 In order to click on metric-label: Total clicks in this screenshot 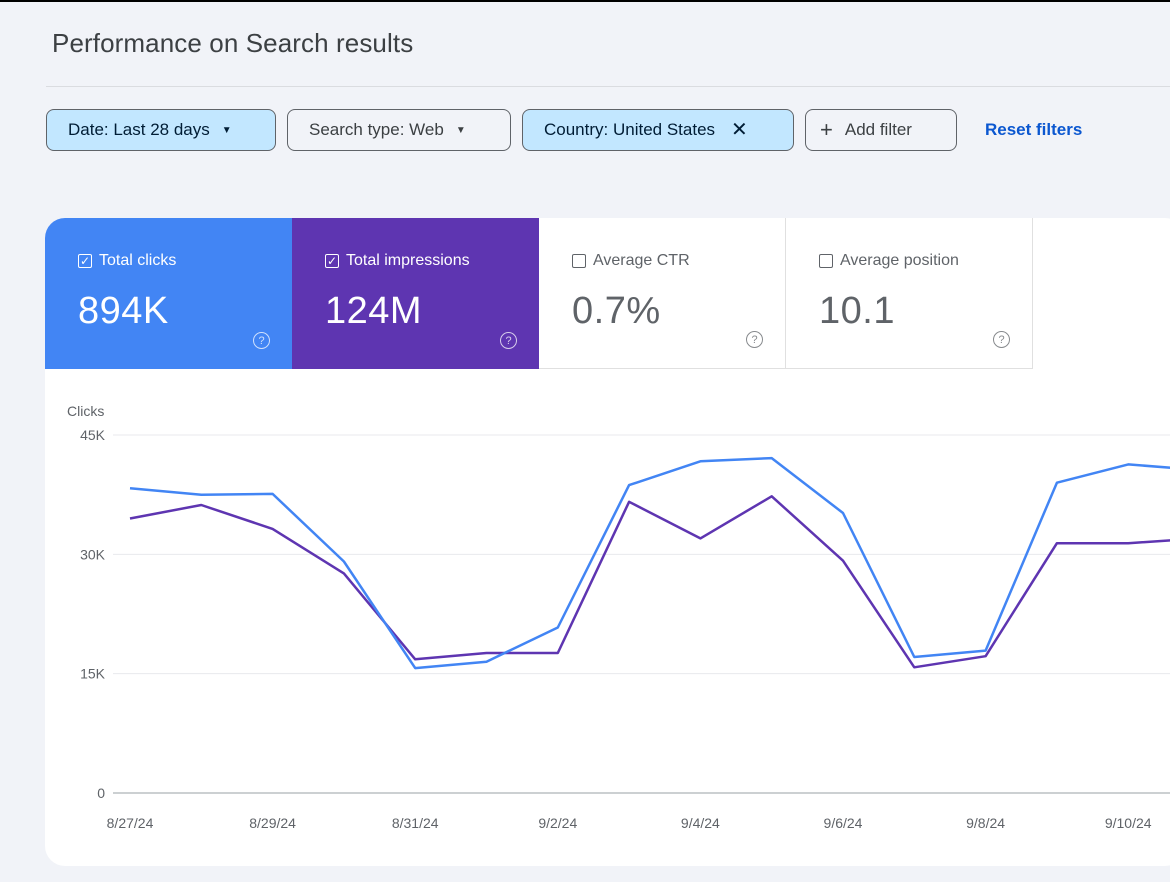, I will do `click(138, 260)`.